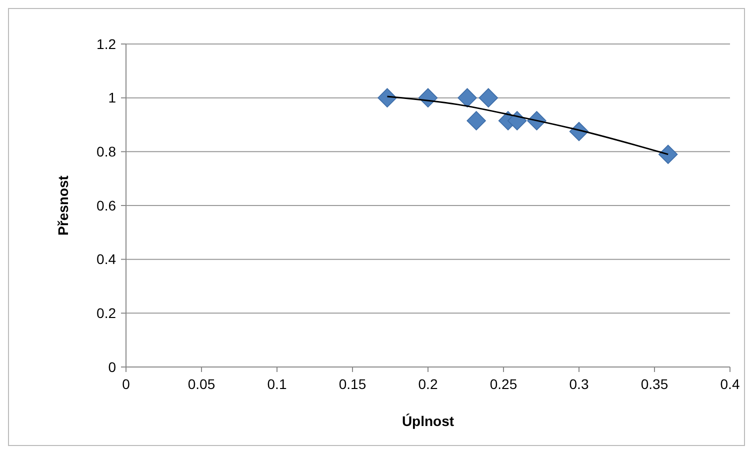 This screenshot has height=454, width=753. Describe the element at coordinates (106, 152) in the screenshot. I see `y-tick-label: 0.8` at that location.